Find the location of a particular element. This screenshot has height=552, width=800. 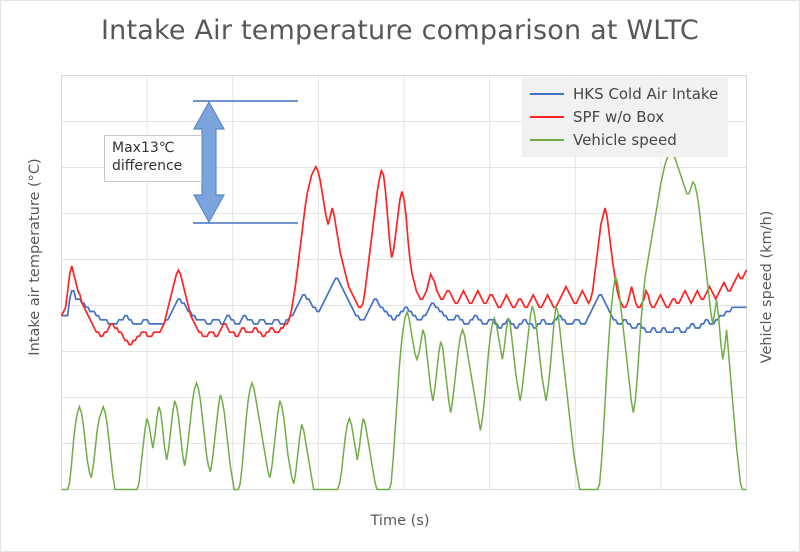

y-axis-left-title: Intake air temperature (°C) is located at coordinates (35, 257).